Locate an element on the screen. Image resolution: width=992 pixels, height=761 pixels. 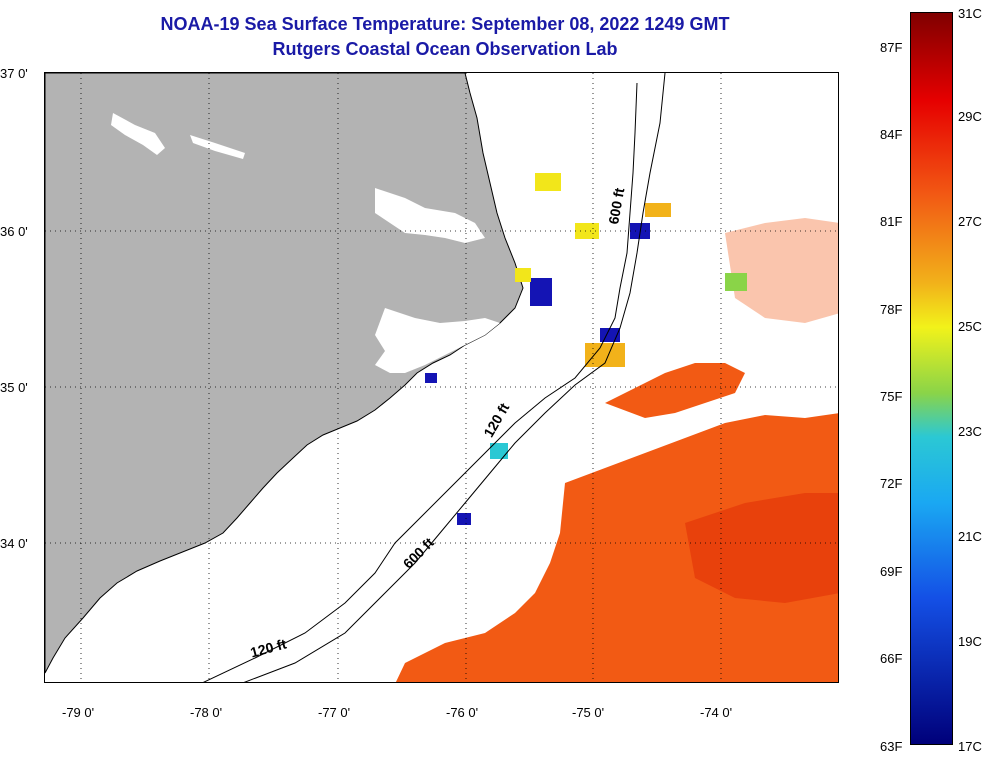
fahrenheit-label-81: 81F is located at coordinates (891, 221).